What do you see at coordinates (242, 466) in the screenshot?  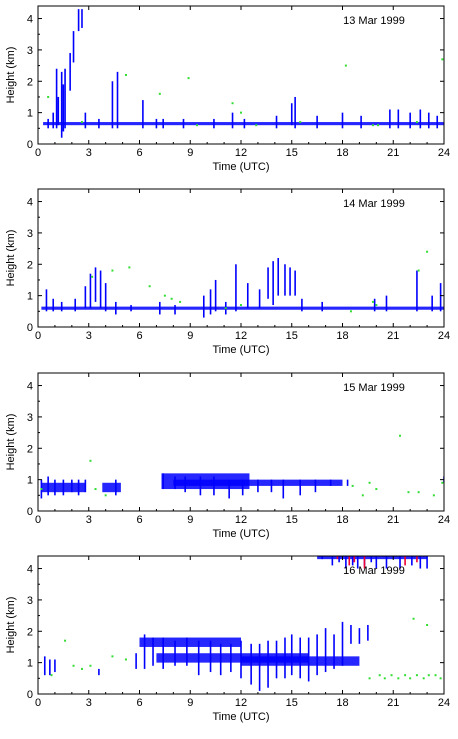 I see `data-marks` at bounding box center [242, 466].